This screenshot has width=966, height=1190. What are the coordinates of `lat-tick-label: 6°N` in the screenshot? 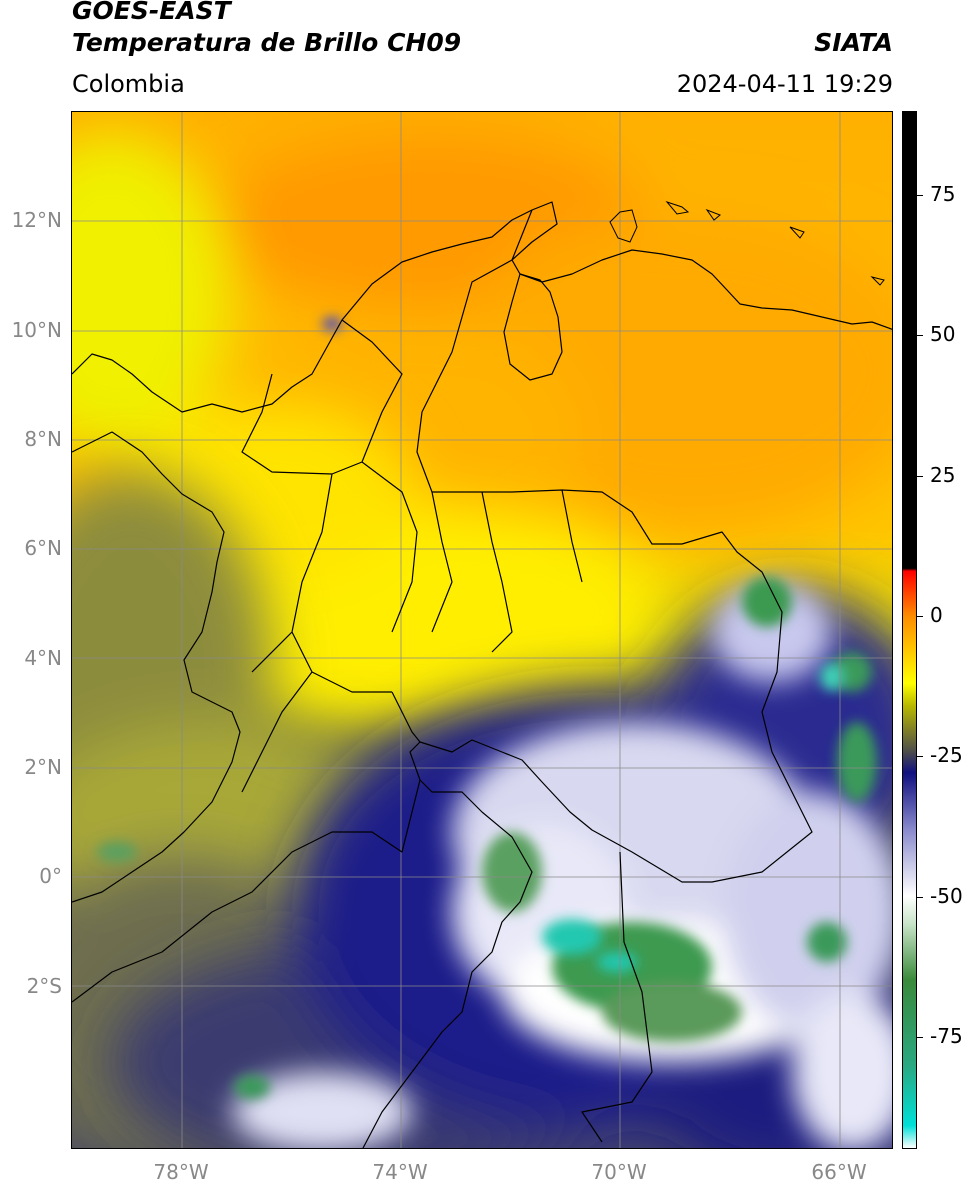 It's located at (43, 548).